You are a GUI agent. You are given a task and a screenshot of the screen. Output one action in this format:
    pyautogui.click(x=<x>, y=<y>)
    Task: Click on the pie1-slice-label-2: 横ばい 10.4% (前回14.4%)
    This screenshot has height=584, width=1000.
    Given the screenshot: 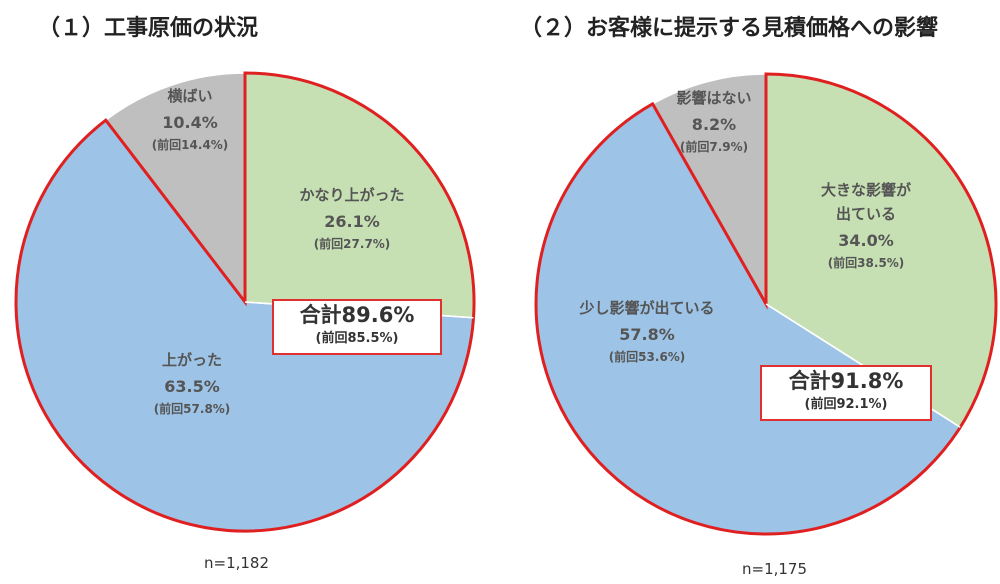 What is the action you would take?
    pyautogui.click(x=190, y=118)
    